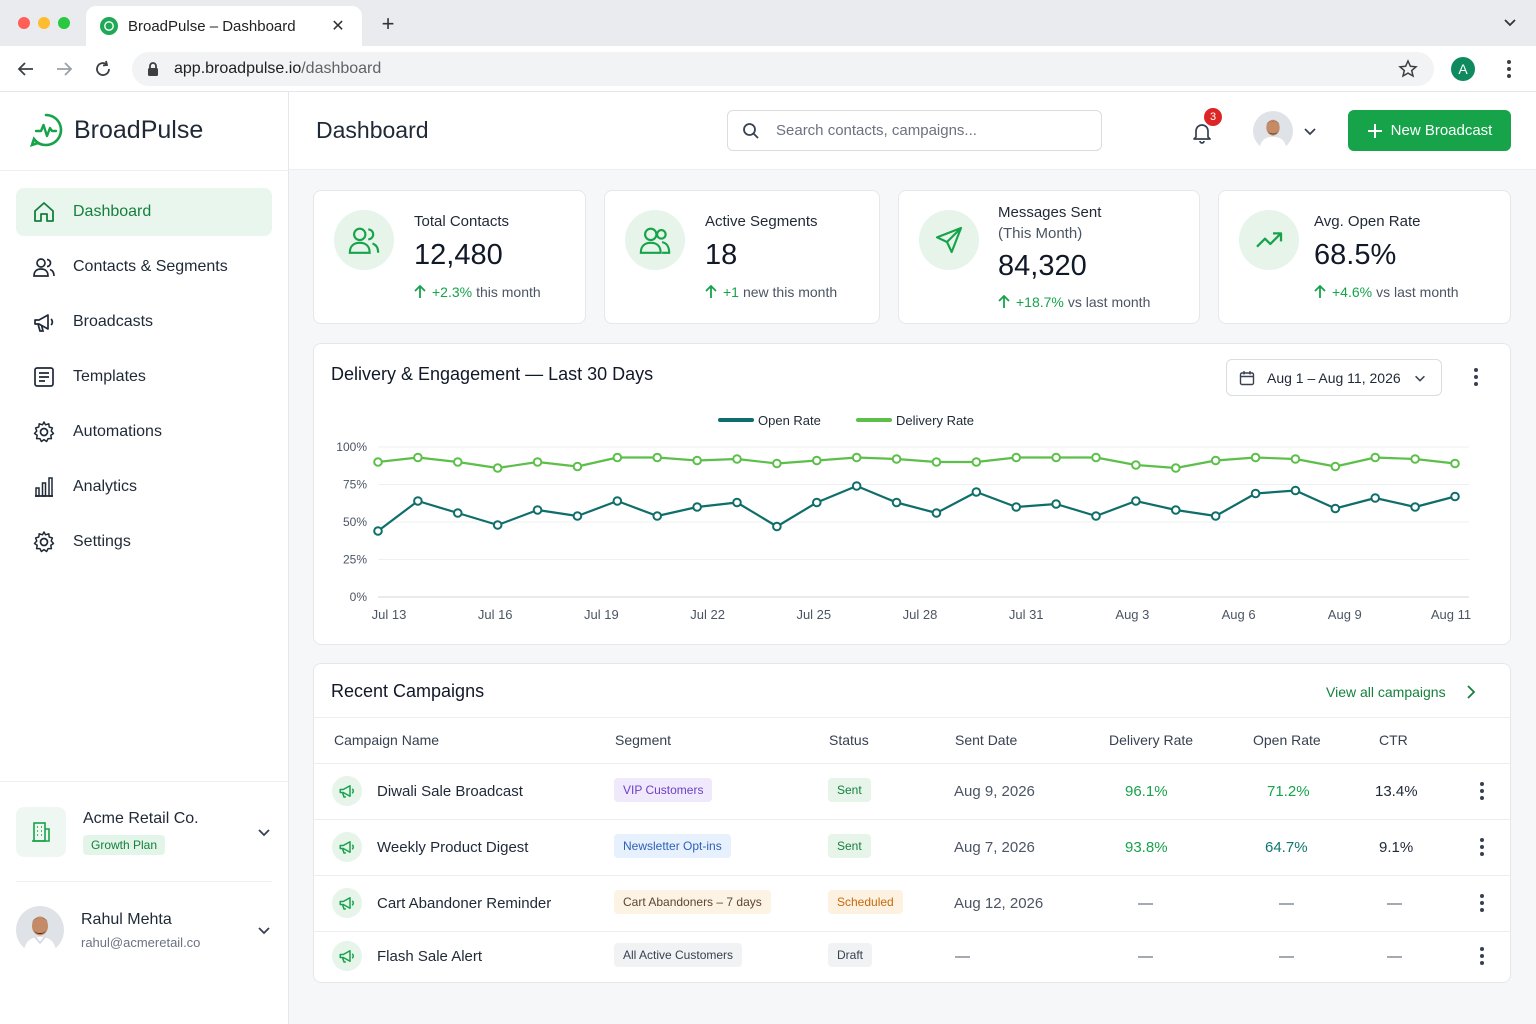 Image resolution: width=1536 pixels, height=1024 pixels. What do you see at coordinates (1386, 692) in the screenshot?
I see `view-all-label: View all campaigns` at bounding box center [1386, 692].